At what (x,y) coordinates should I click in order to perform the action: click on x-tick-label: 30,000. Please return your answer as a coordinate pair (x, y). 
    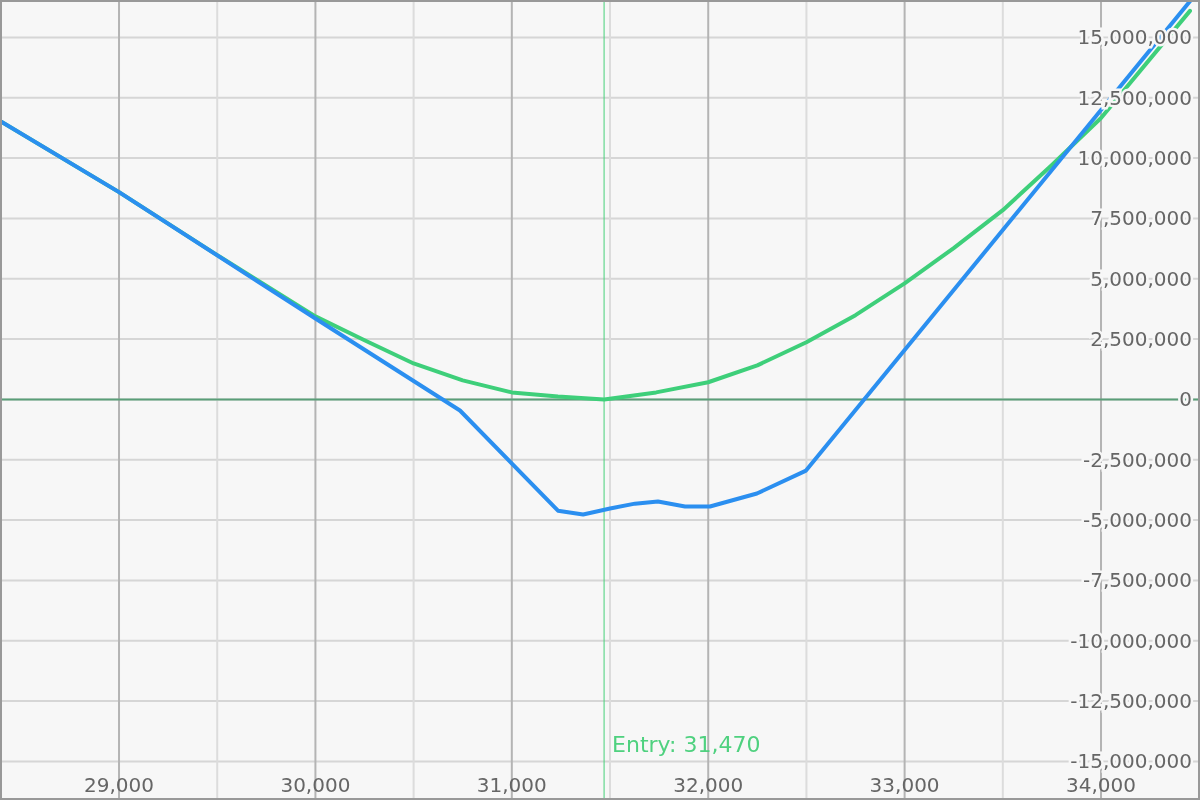
    Looking at the image, I should click on (315, 785).